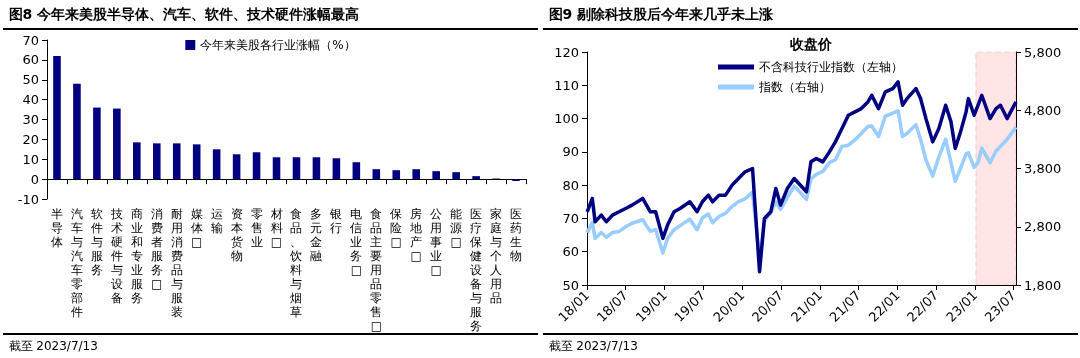 Image resolution: width=1080 pixels, height=358 pixels. What do you see at coordinates (435, 242) in the screenshot?
I see `x-tick-label: 公用事业□` at bounding box center [435, 242].